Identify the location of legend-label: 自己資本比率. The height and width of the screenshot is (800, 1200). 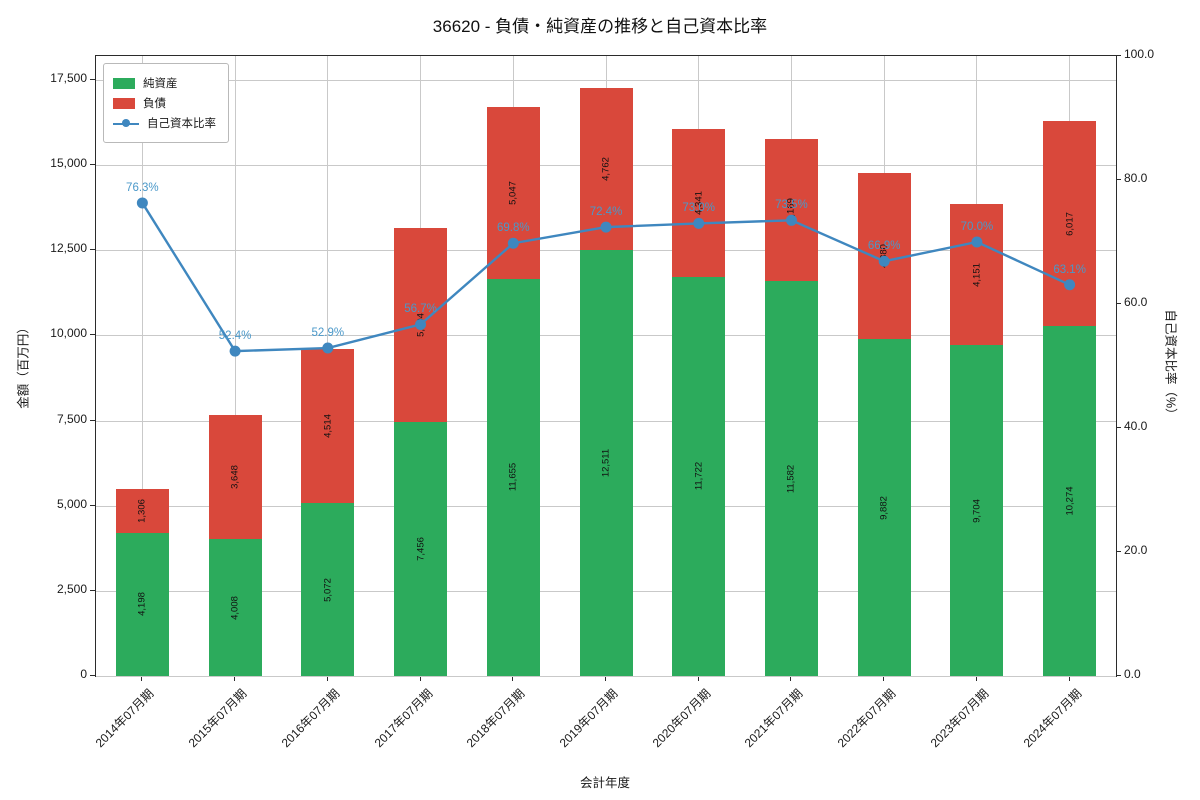
(181, 124).